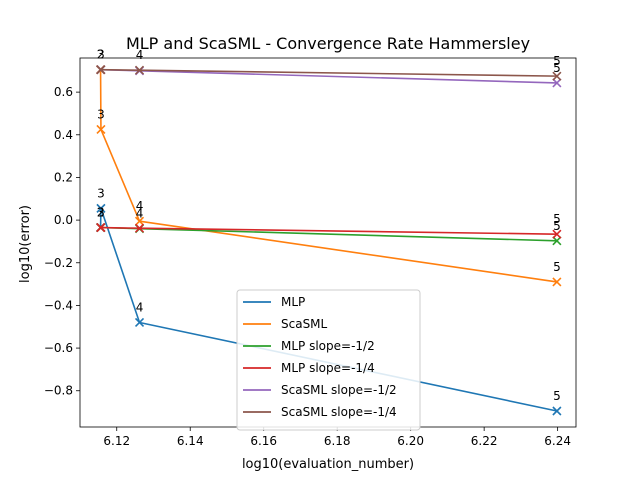  Describe the element at coordinates (328, 346) in the screenshot. I see `legend-label: MLP slope=-1/2` at that location.